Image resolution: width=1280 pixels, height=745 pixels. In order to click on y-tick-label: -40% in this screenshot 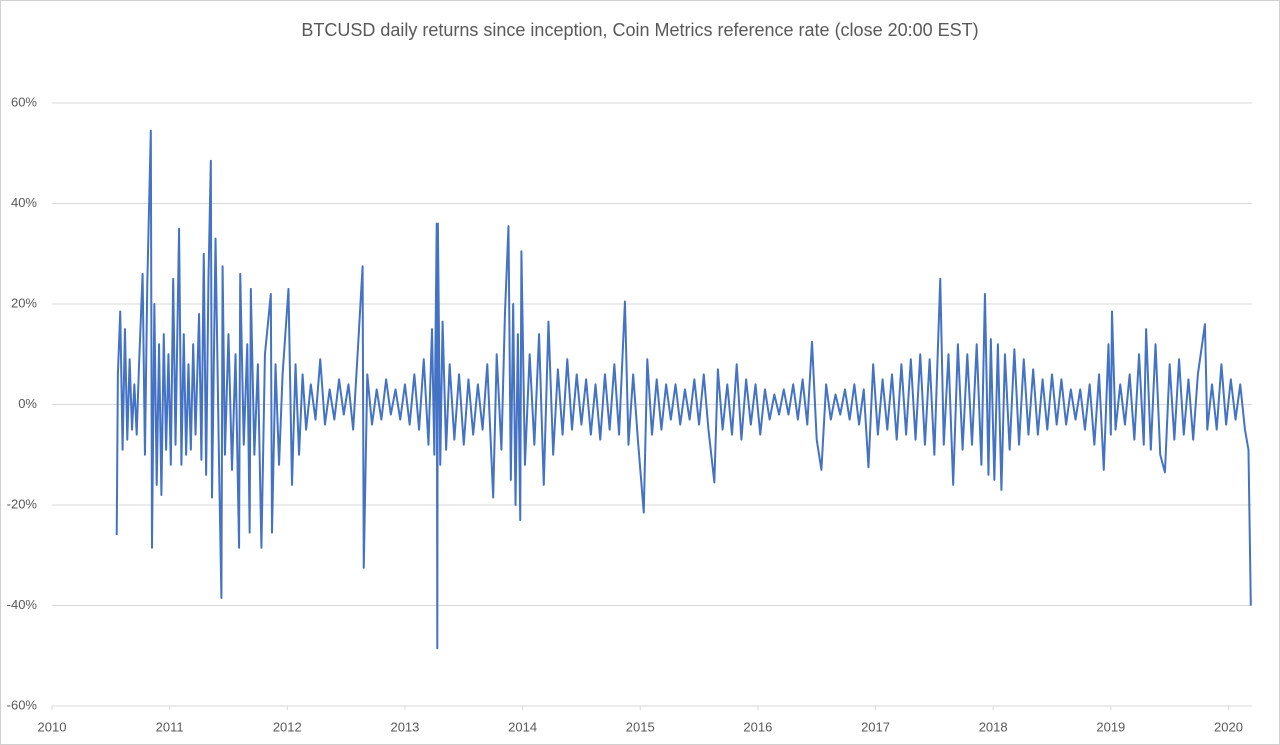, I will do `click(22, 604)`.